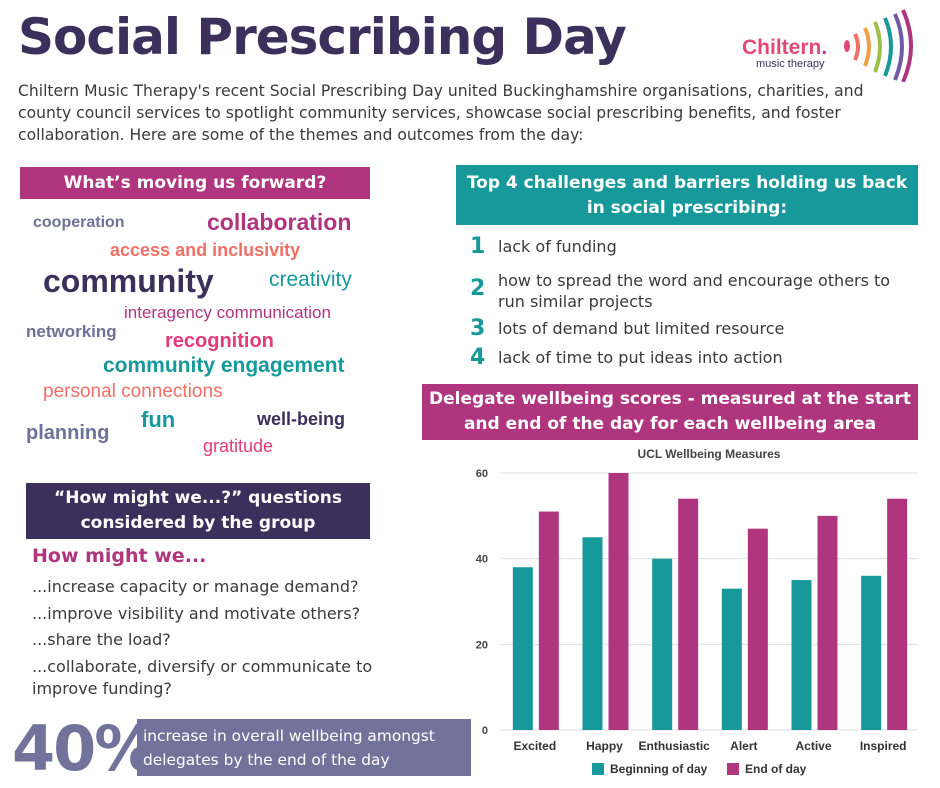  I want to click on moving-forward-heading: What’s moving us forward?, so click(195, 183).